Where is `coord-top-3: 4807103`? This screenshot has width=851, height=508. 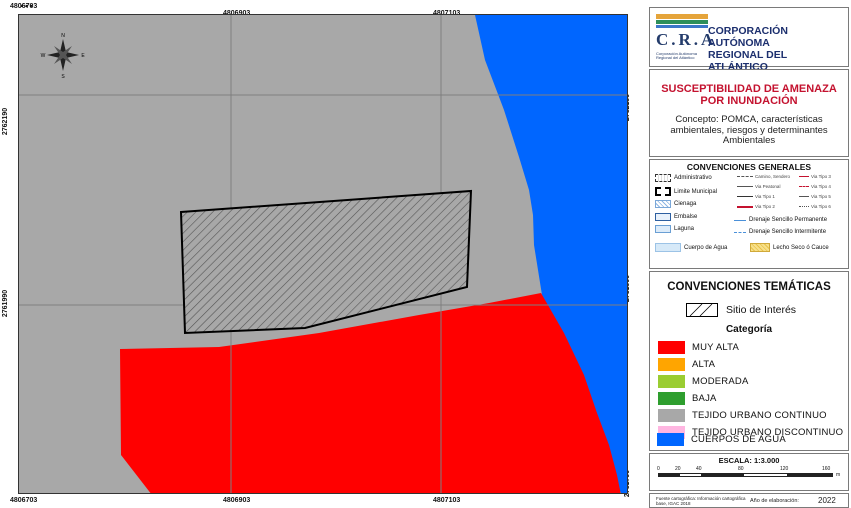 coord-top-3: 4807103 is located at coordinates (446, 13).